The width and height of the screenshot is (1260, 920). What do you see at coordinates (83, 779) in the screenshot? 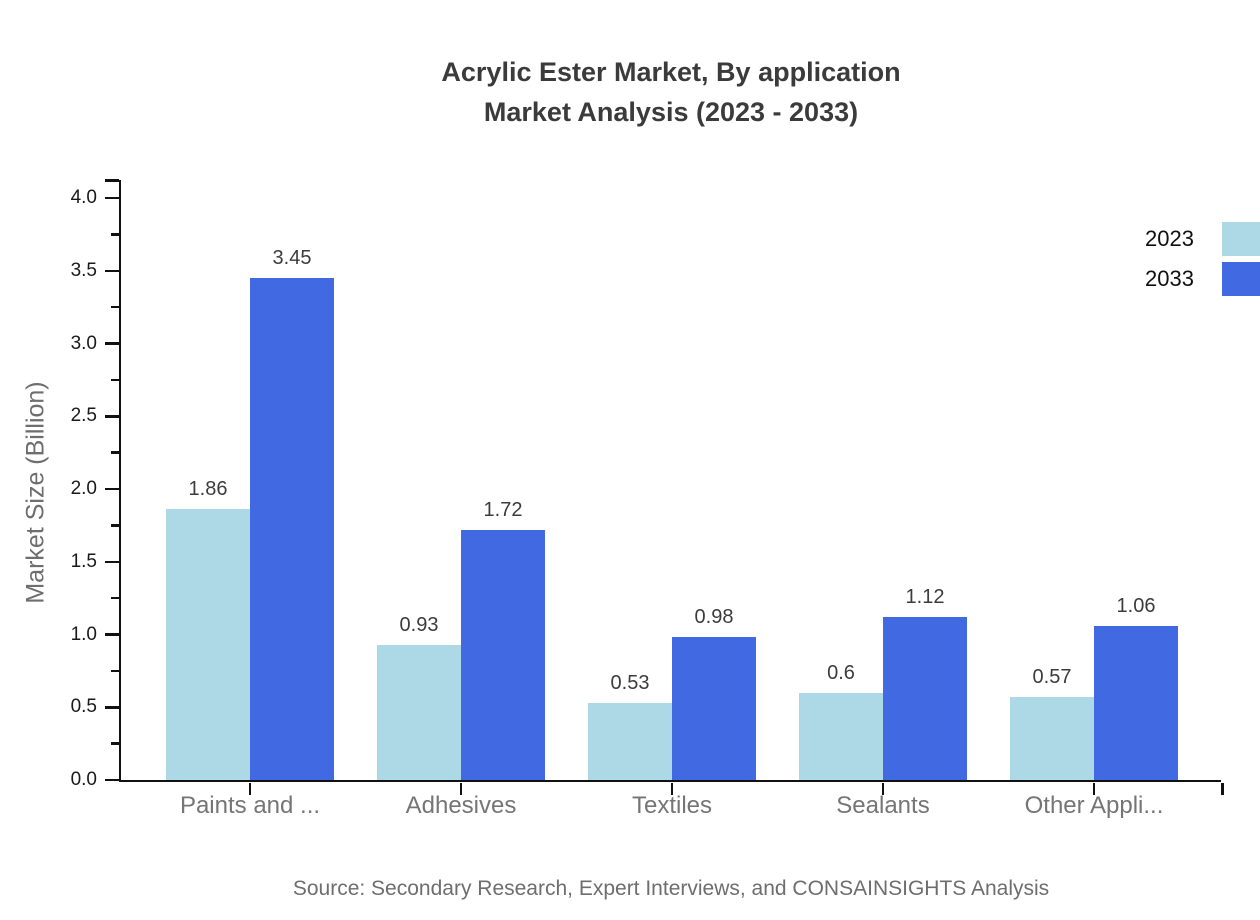
I see `y-tick-label: 0.0` at bounding box center [83, 779].